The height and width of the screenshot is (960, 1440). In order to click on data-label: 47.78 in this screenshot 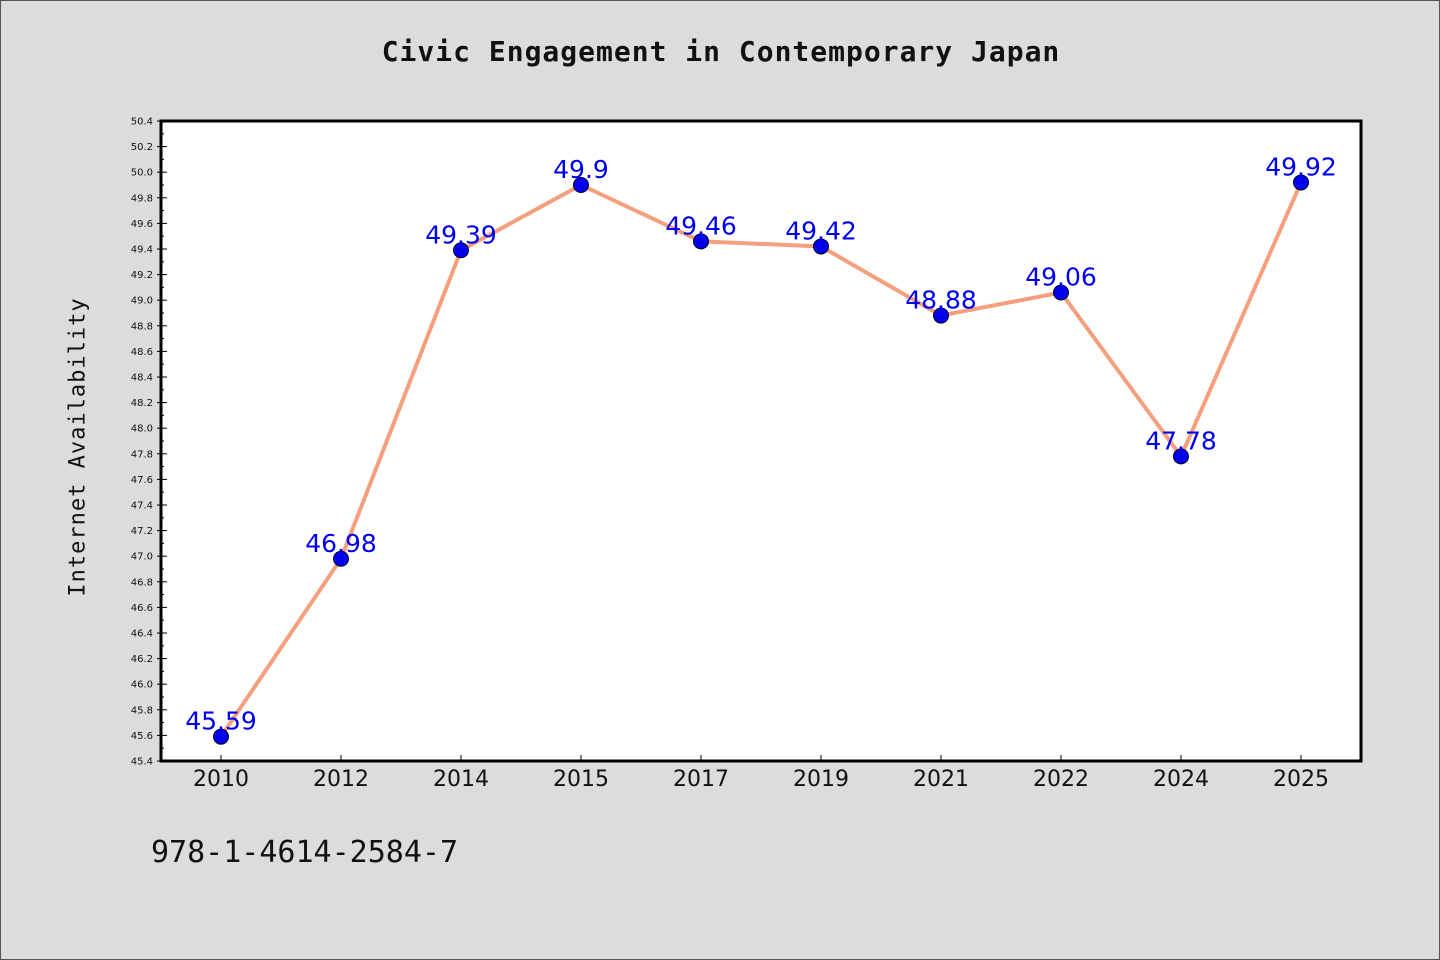, I will do `click(1181, 440)`.